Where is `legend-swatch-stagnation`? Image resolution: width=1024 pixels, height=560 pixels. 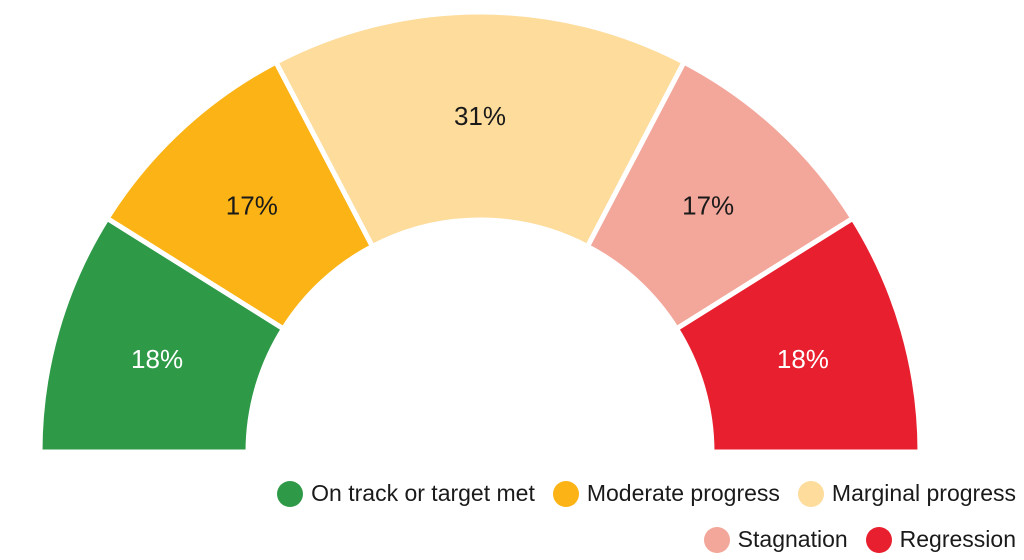 legend-swatch-stagnation is located at coordinates (716, 539).